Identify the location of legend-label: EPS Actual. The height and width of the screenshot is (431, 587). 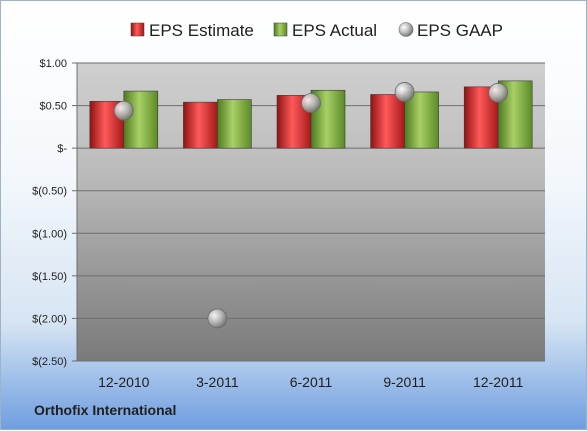
(334, 30).